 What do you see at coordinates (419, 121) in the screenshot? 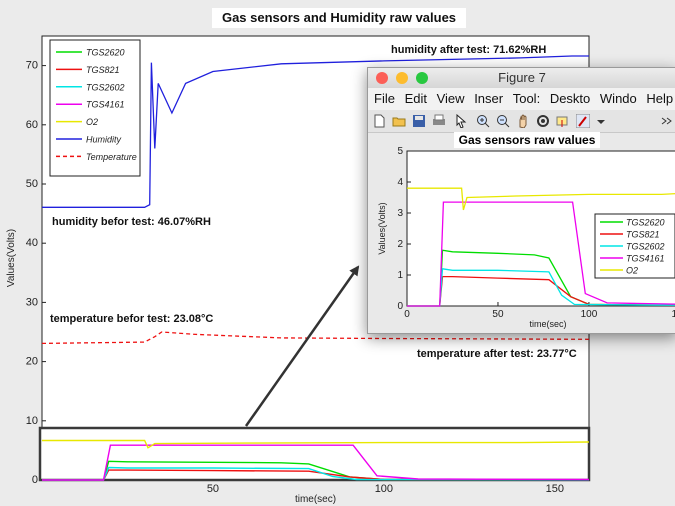
I see `save-icon` at bounding box center [419, 121].